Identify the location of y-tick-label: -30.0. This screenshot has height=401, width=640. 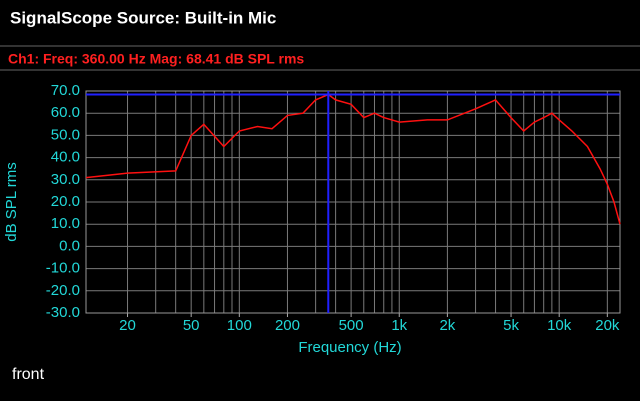
(63, 312).